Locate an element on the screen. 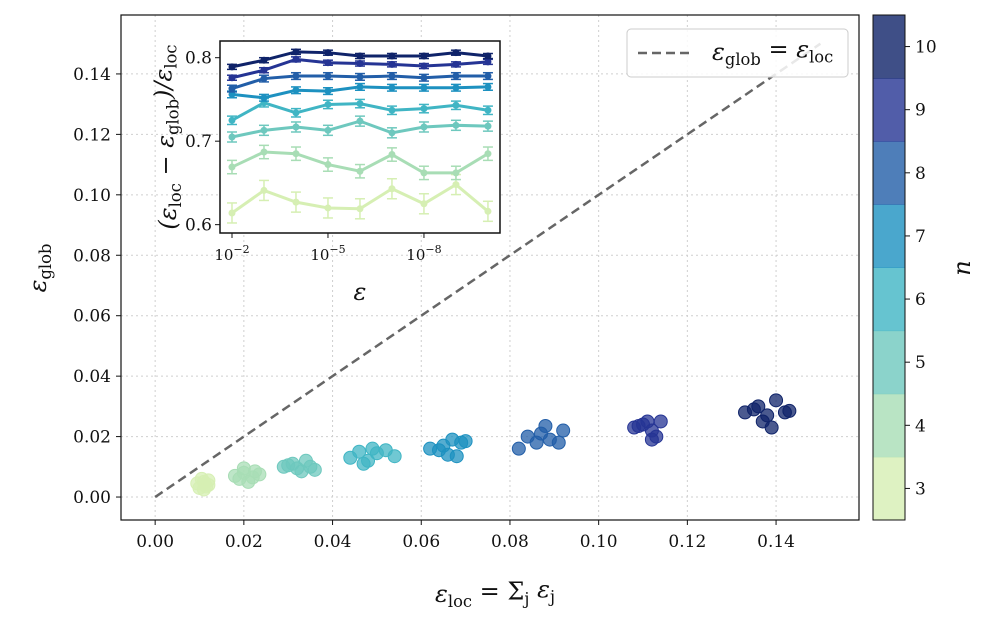  x-tick-label: 0.04 is located at coordinates (333, 542).